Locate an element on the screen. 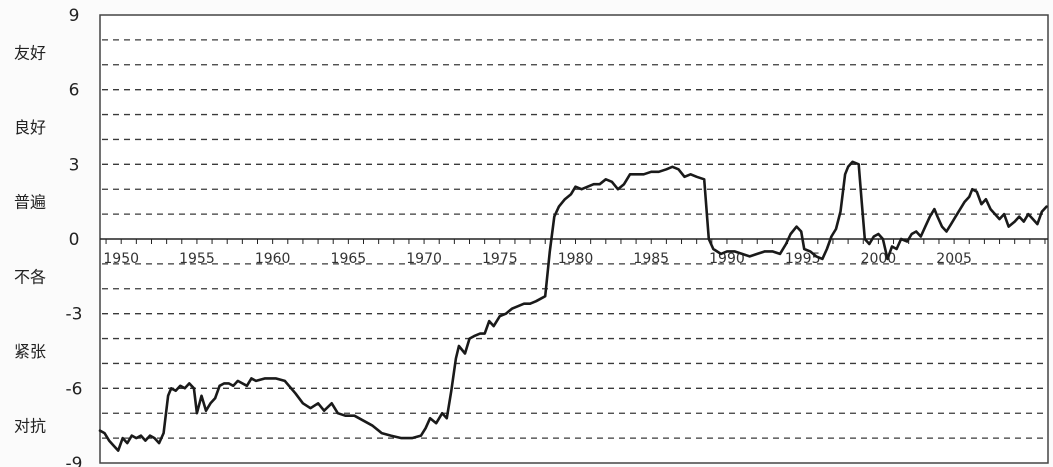 Image resolution: width=1053 pixels, height=467 pixels. category-label: 友好 is located at coordinates (30, 52).